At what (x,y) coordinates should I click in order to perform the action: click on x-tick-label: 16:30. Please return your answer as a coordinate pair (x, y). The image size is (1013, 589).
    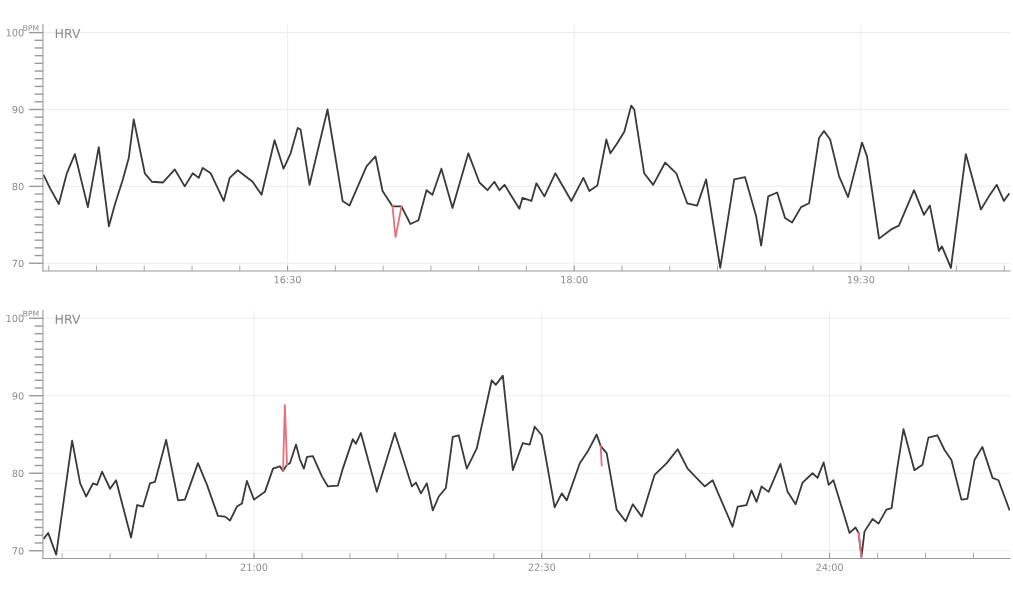
    Looking at the image, I should click on (287, 279).